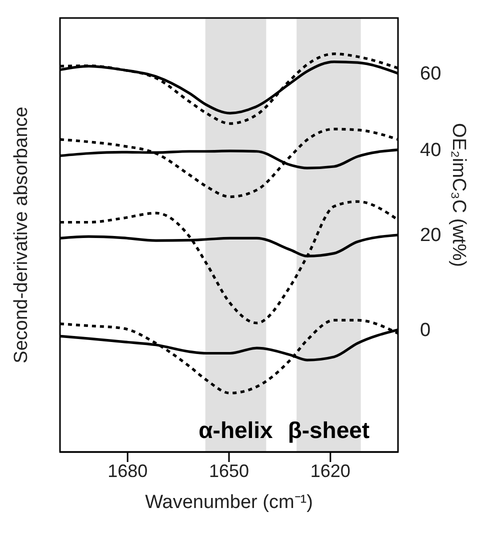 This screenshot has width=487, height=545. I want to click on y2-axis-title: OE₂imC₃C (wt%), so click(458, 195).